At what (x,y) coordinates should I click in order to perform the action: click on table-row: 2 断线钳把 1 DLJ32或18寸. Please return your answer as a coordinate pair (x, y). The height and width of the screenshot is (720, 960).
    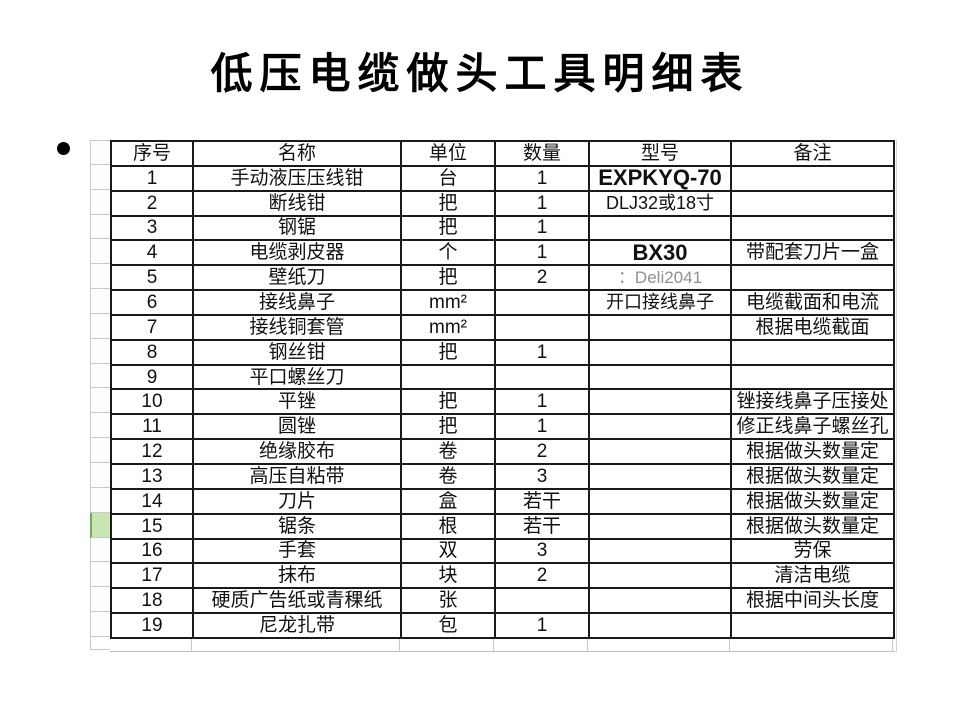
    Looking at the image, I should click on (502, 203).